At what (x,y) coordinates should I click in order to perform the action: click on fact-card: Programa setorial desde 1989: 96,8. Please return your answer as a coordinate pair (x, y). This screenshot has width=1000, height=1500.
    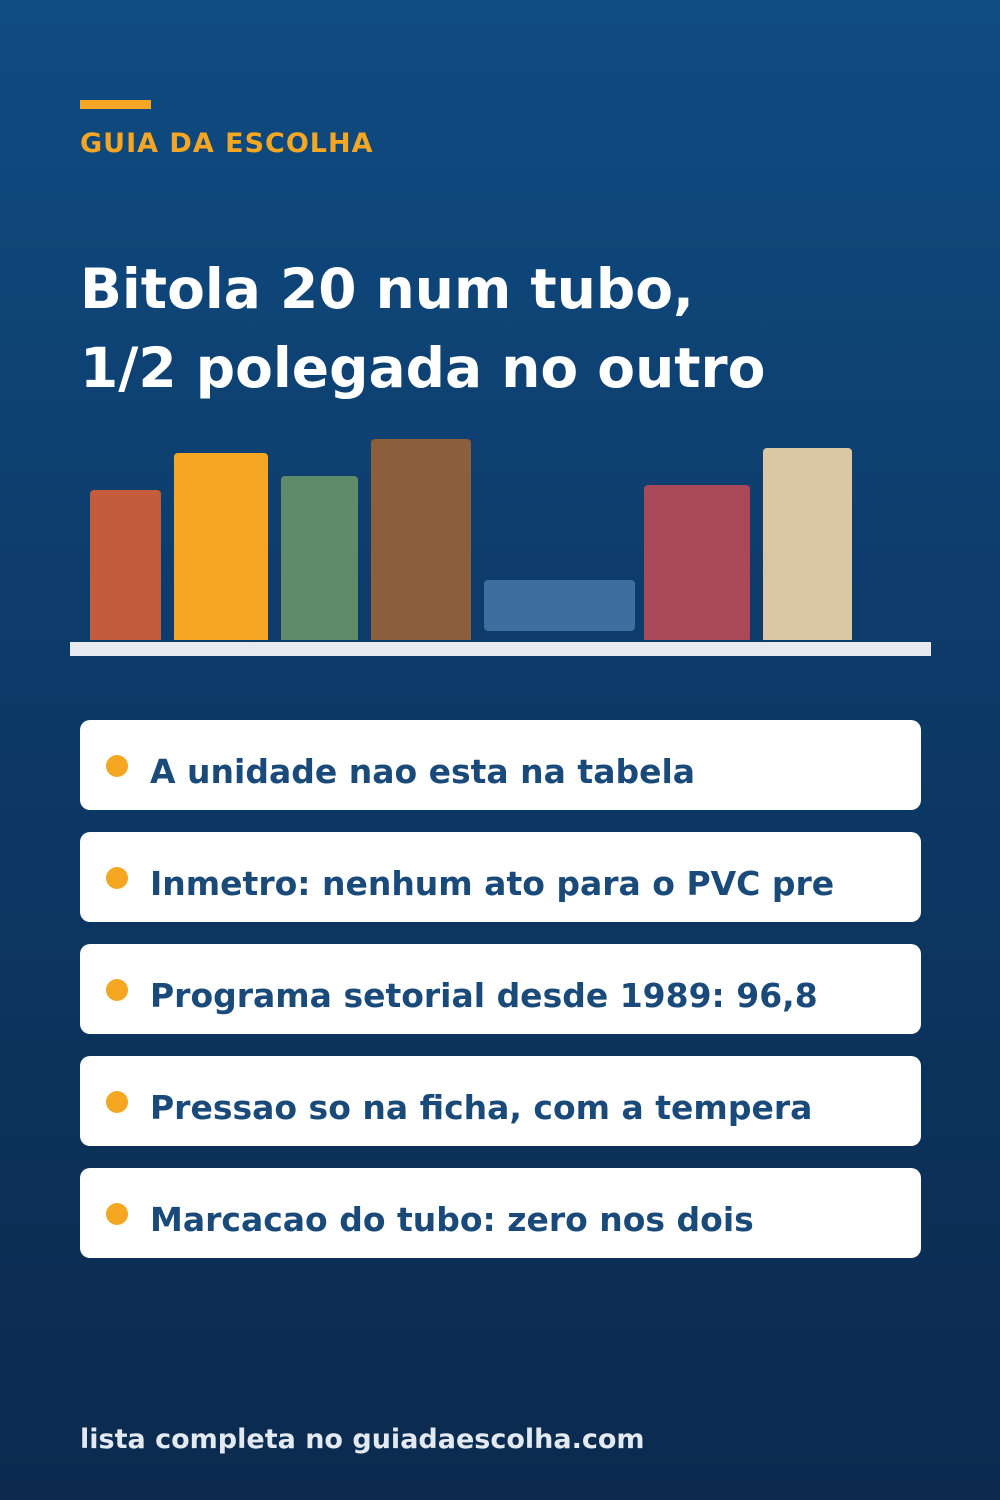
    Looking at the image, I should click on (500, 989).